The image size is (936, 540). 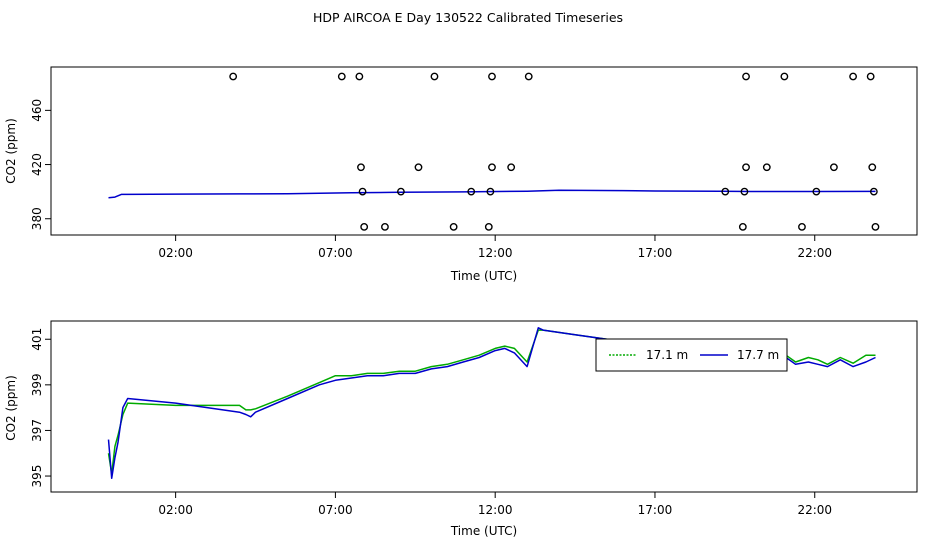 What do you see at coordinates (37, 384) in the screenshot?
I see `y-tick-label: 399` at bounding box center [37, 384].